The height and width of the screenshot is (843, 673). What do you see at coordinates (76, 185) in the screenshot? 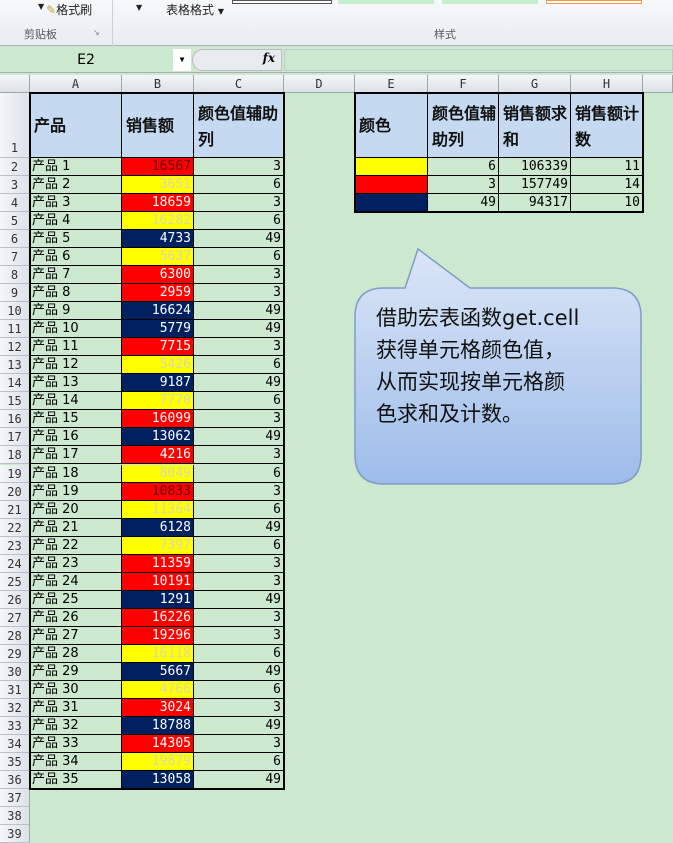
I see `product-cell: 产品 2` at bounding box center [76, 185].